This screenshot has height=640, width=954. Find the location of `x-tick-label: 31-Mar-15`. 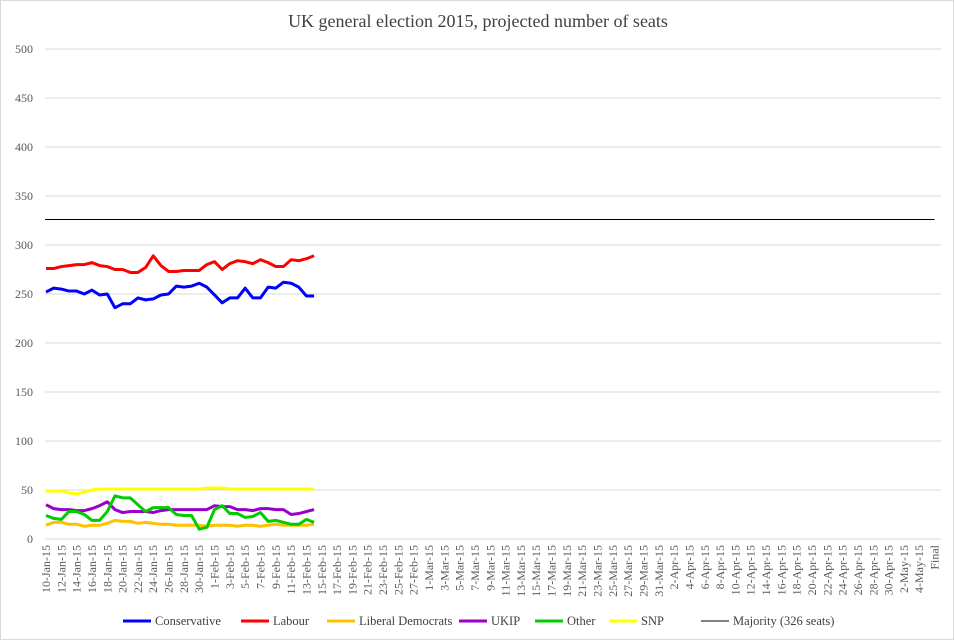

x-tick-label: 31-Mar-15 is located at coordinates (659, 571).